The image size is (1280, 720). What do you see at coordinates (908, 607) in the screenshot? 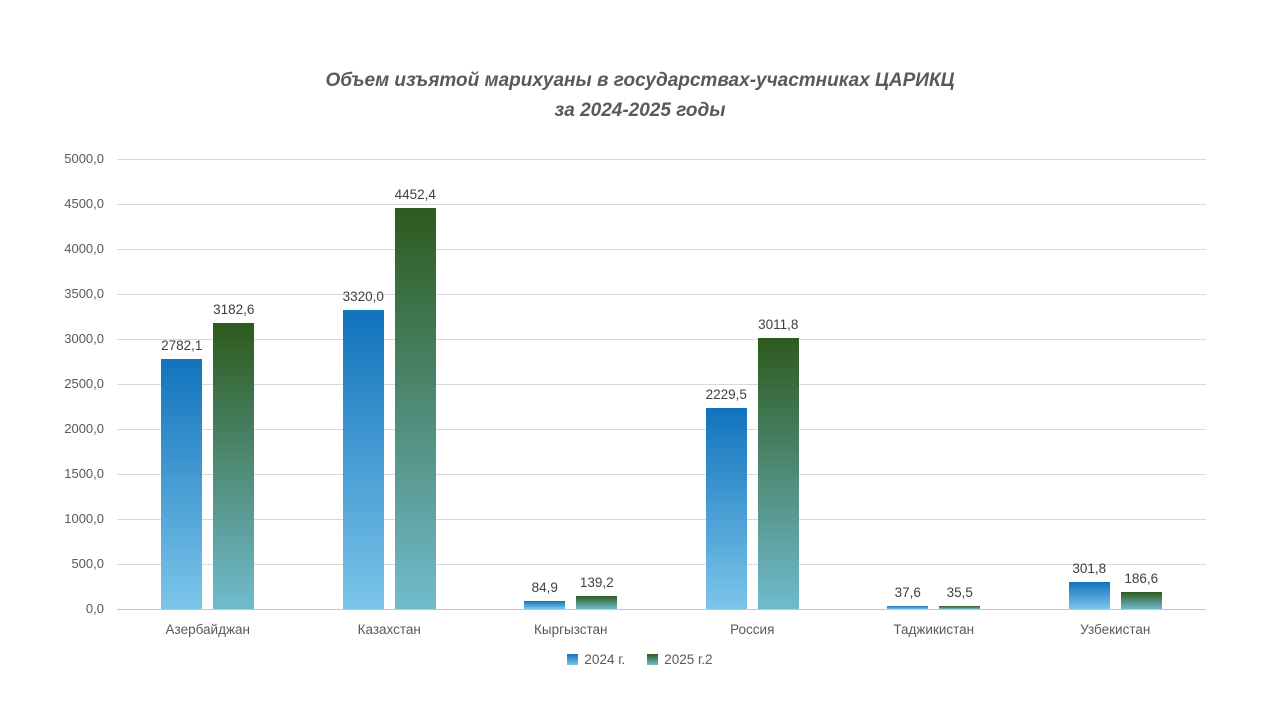
I see `bar-2024-Таджикистан` at bounding box center [908, 607].